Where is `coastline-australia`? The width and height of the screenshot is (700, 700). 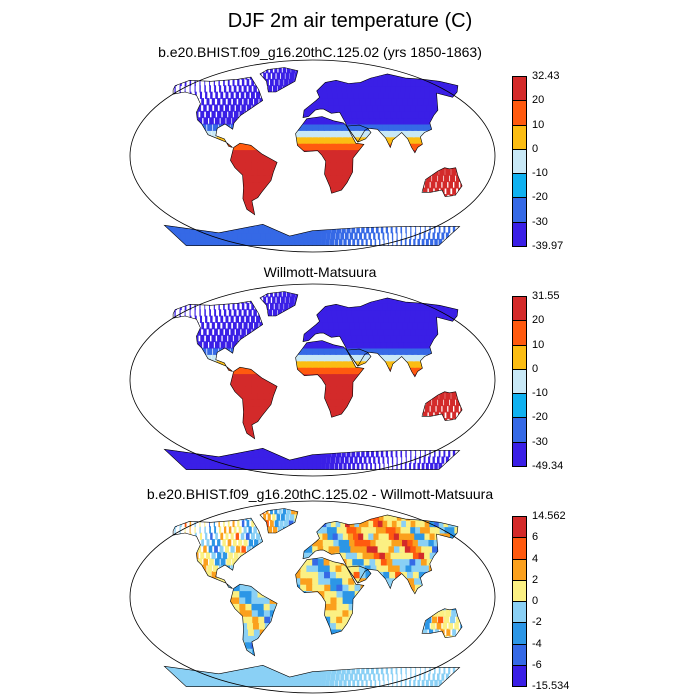 coastline-australia is located at coordinates (442, 406).